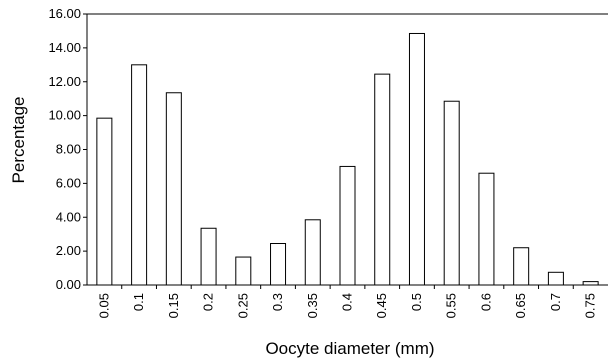 The image size is (613, 359). Describe the element at coordinates (277, 302) in the screenshot. I see `x-tick-label: 0.3` at that location.